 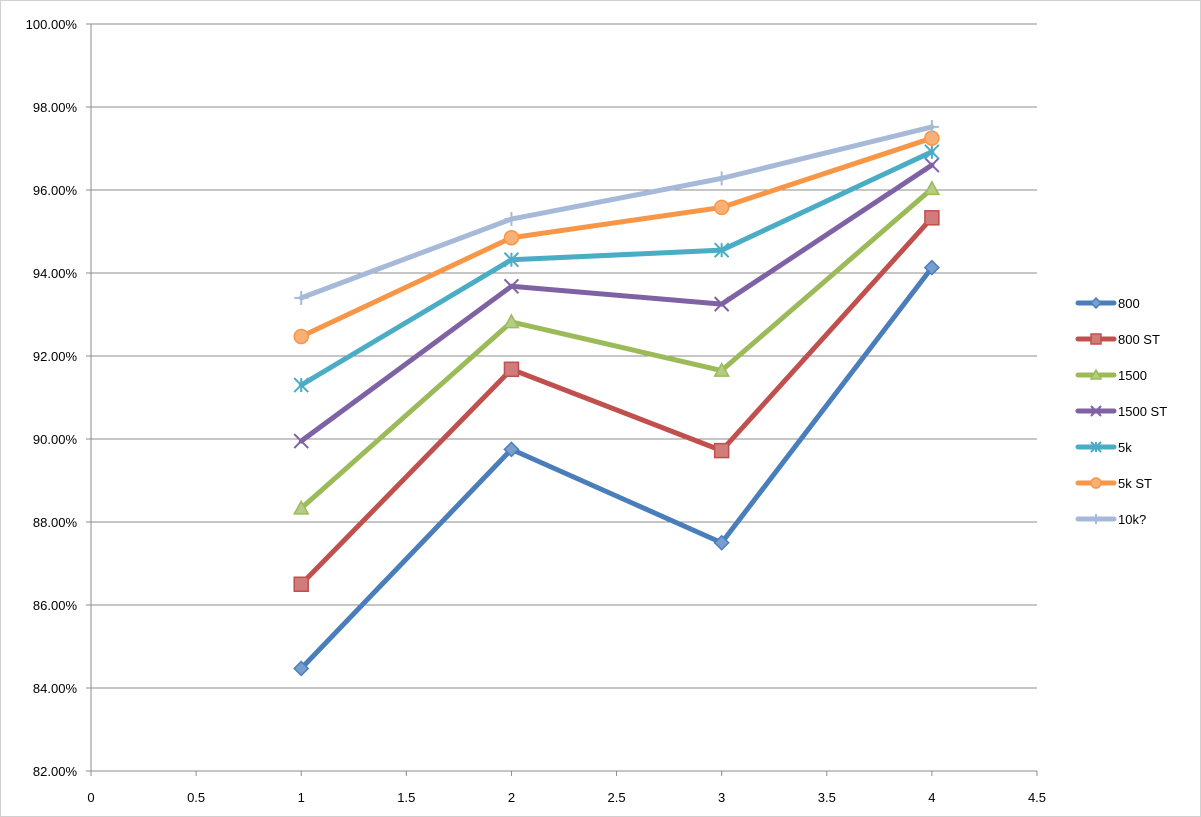 I want to click on legend-item-5k-st: 5k ST, so click(x=1113, y=483).